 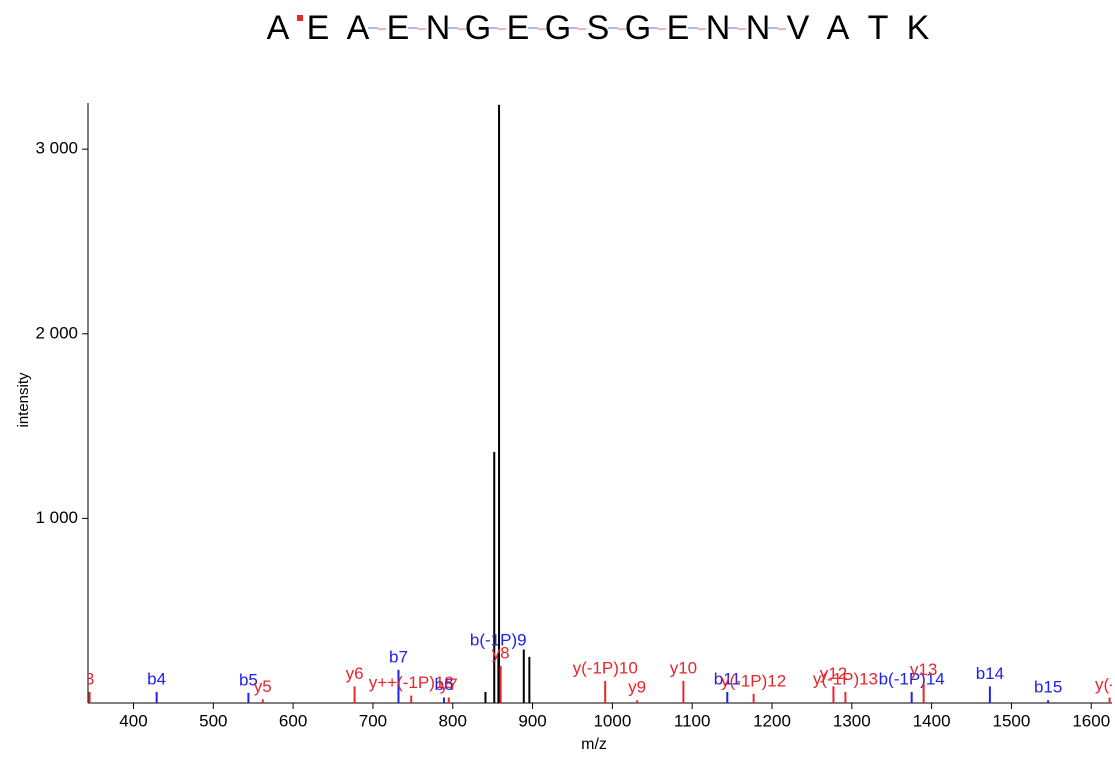 What do you see at coordinates (56, 517) in the screenshot?
I see `y-tick-label: 1 000` at bounding box center [56, 517].